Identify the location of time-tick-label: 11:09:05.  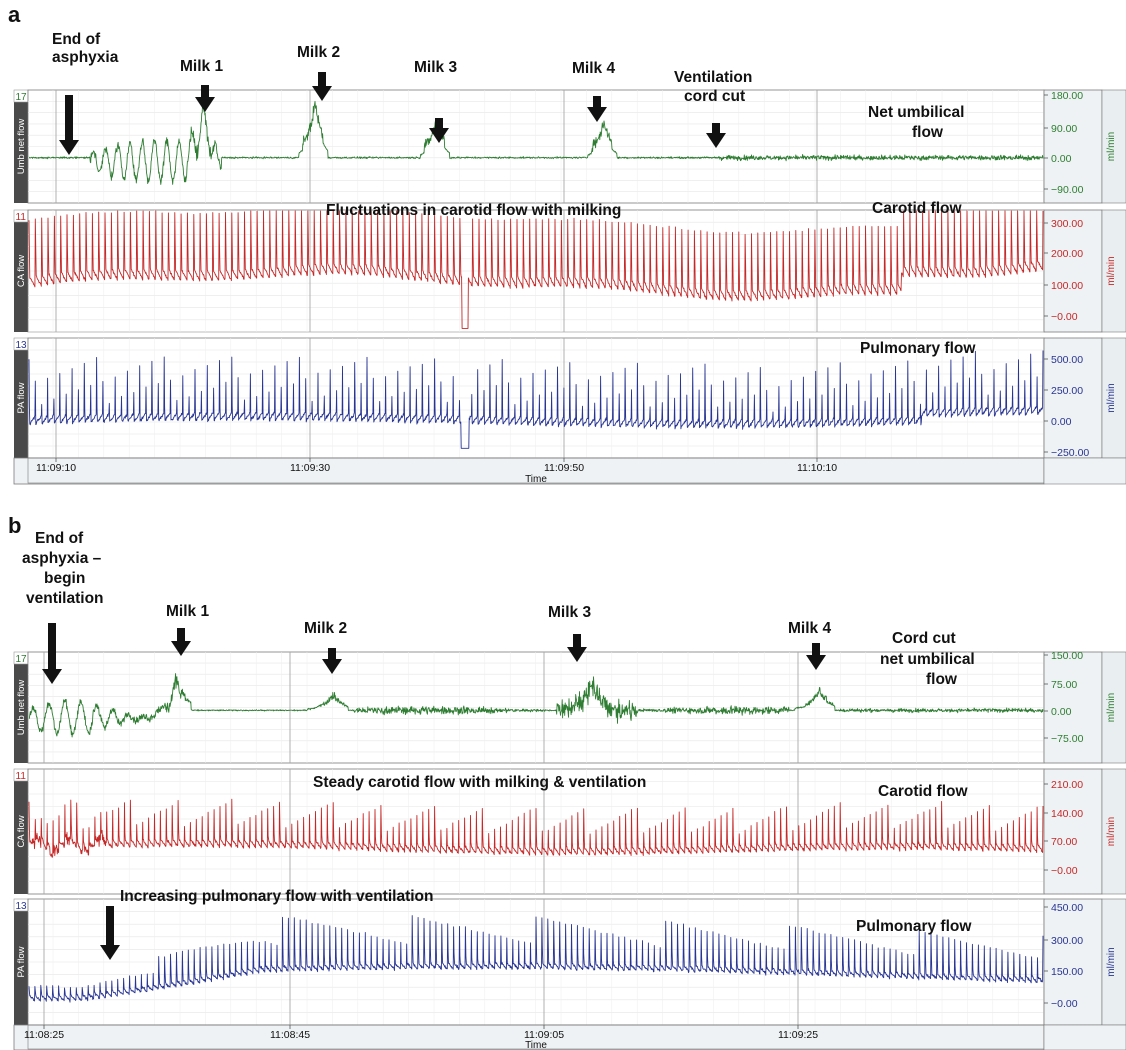
(544, 1035).